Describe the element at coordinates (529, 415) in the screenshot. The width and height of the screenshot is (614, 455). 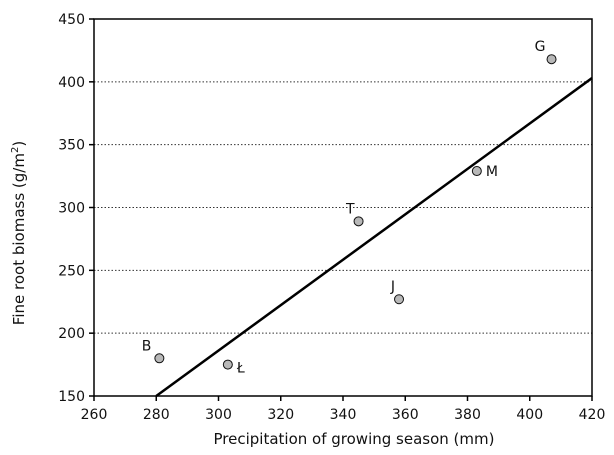
I see `x-tick-label-400: 400` at that location.